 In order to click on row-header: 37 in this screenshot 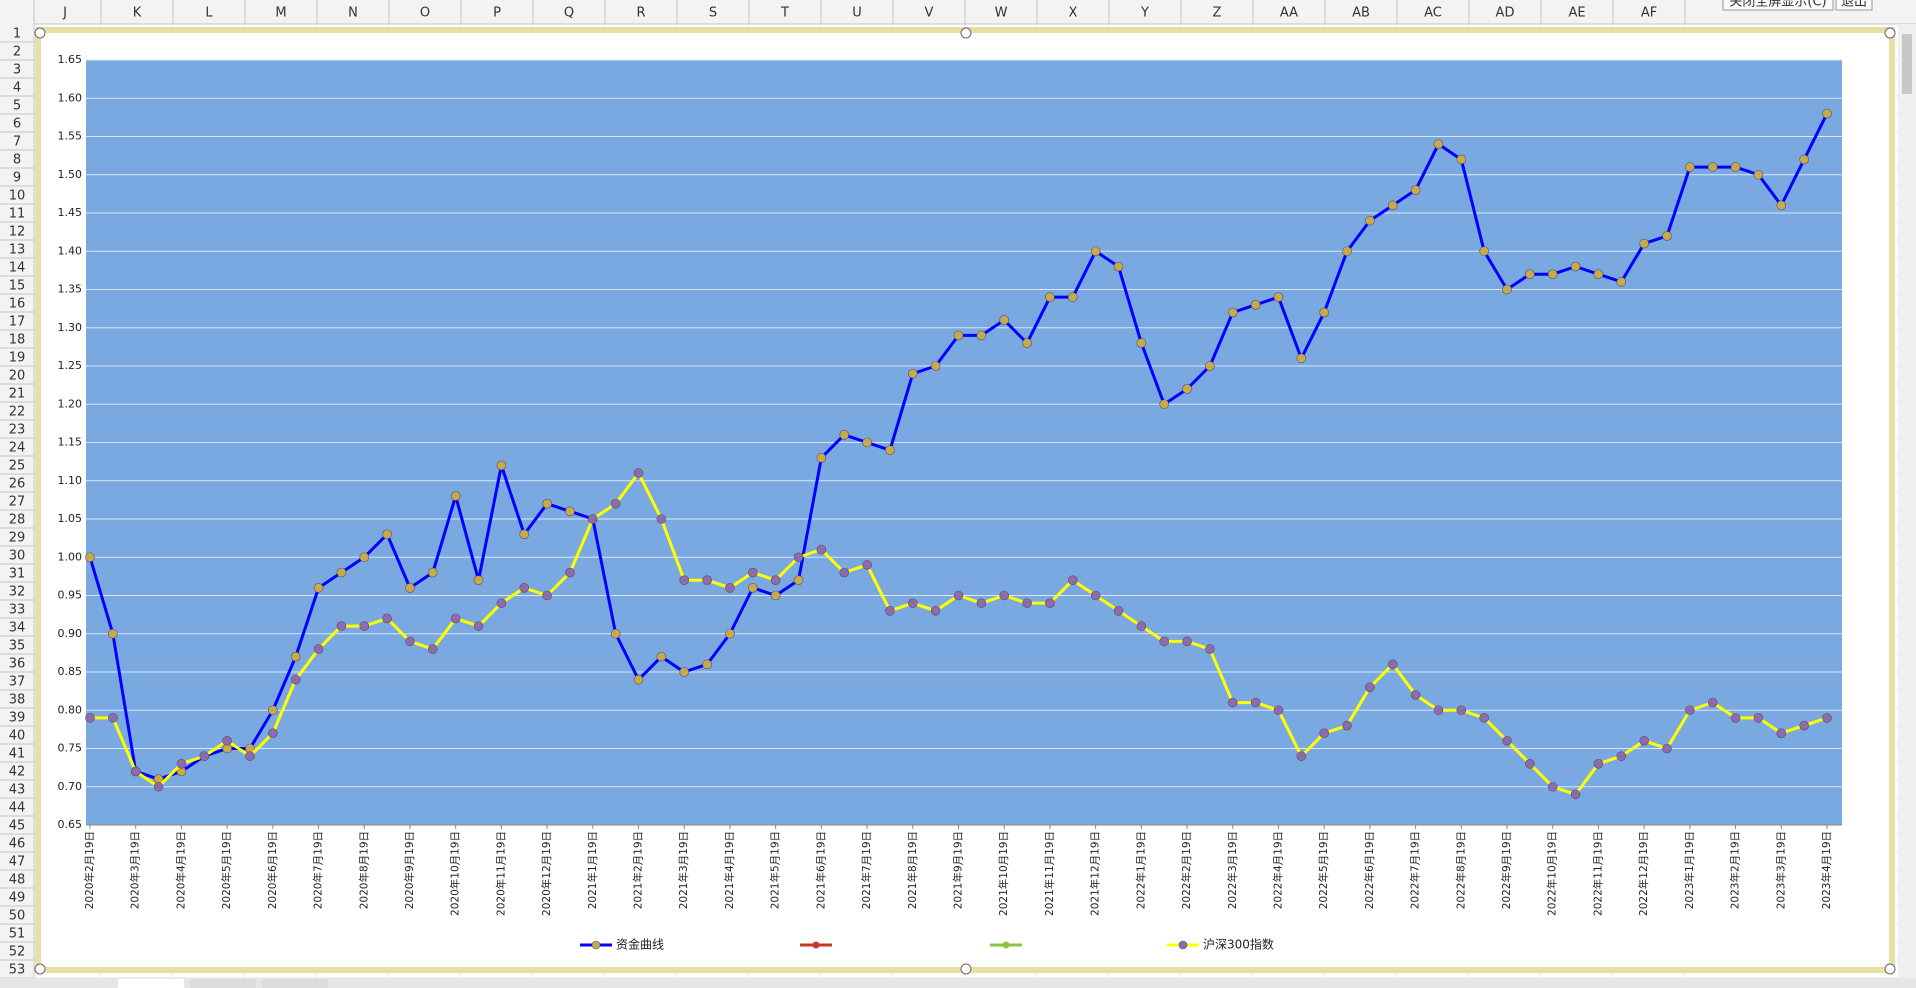, I will do `click(17, 682)`.